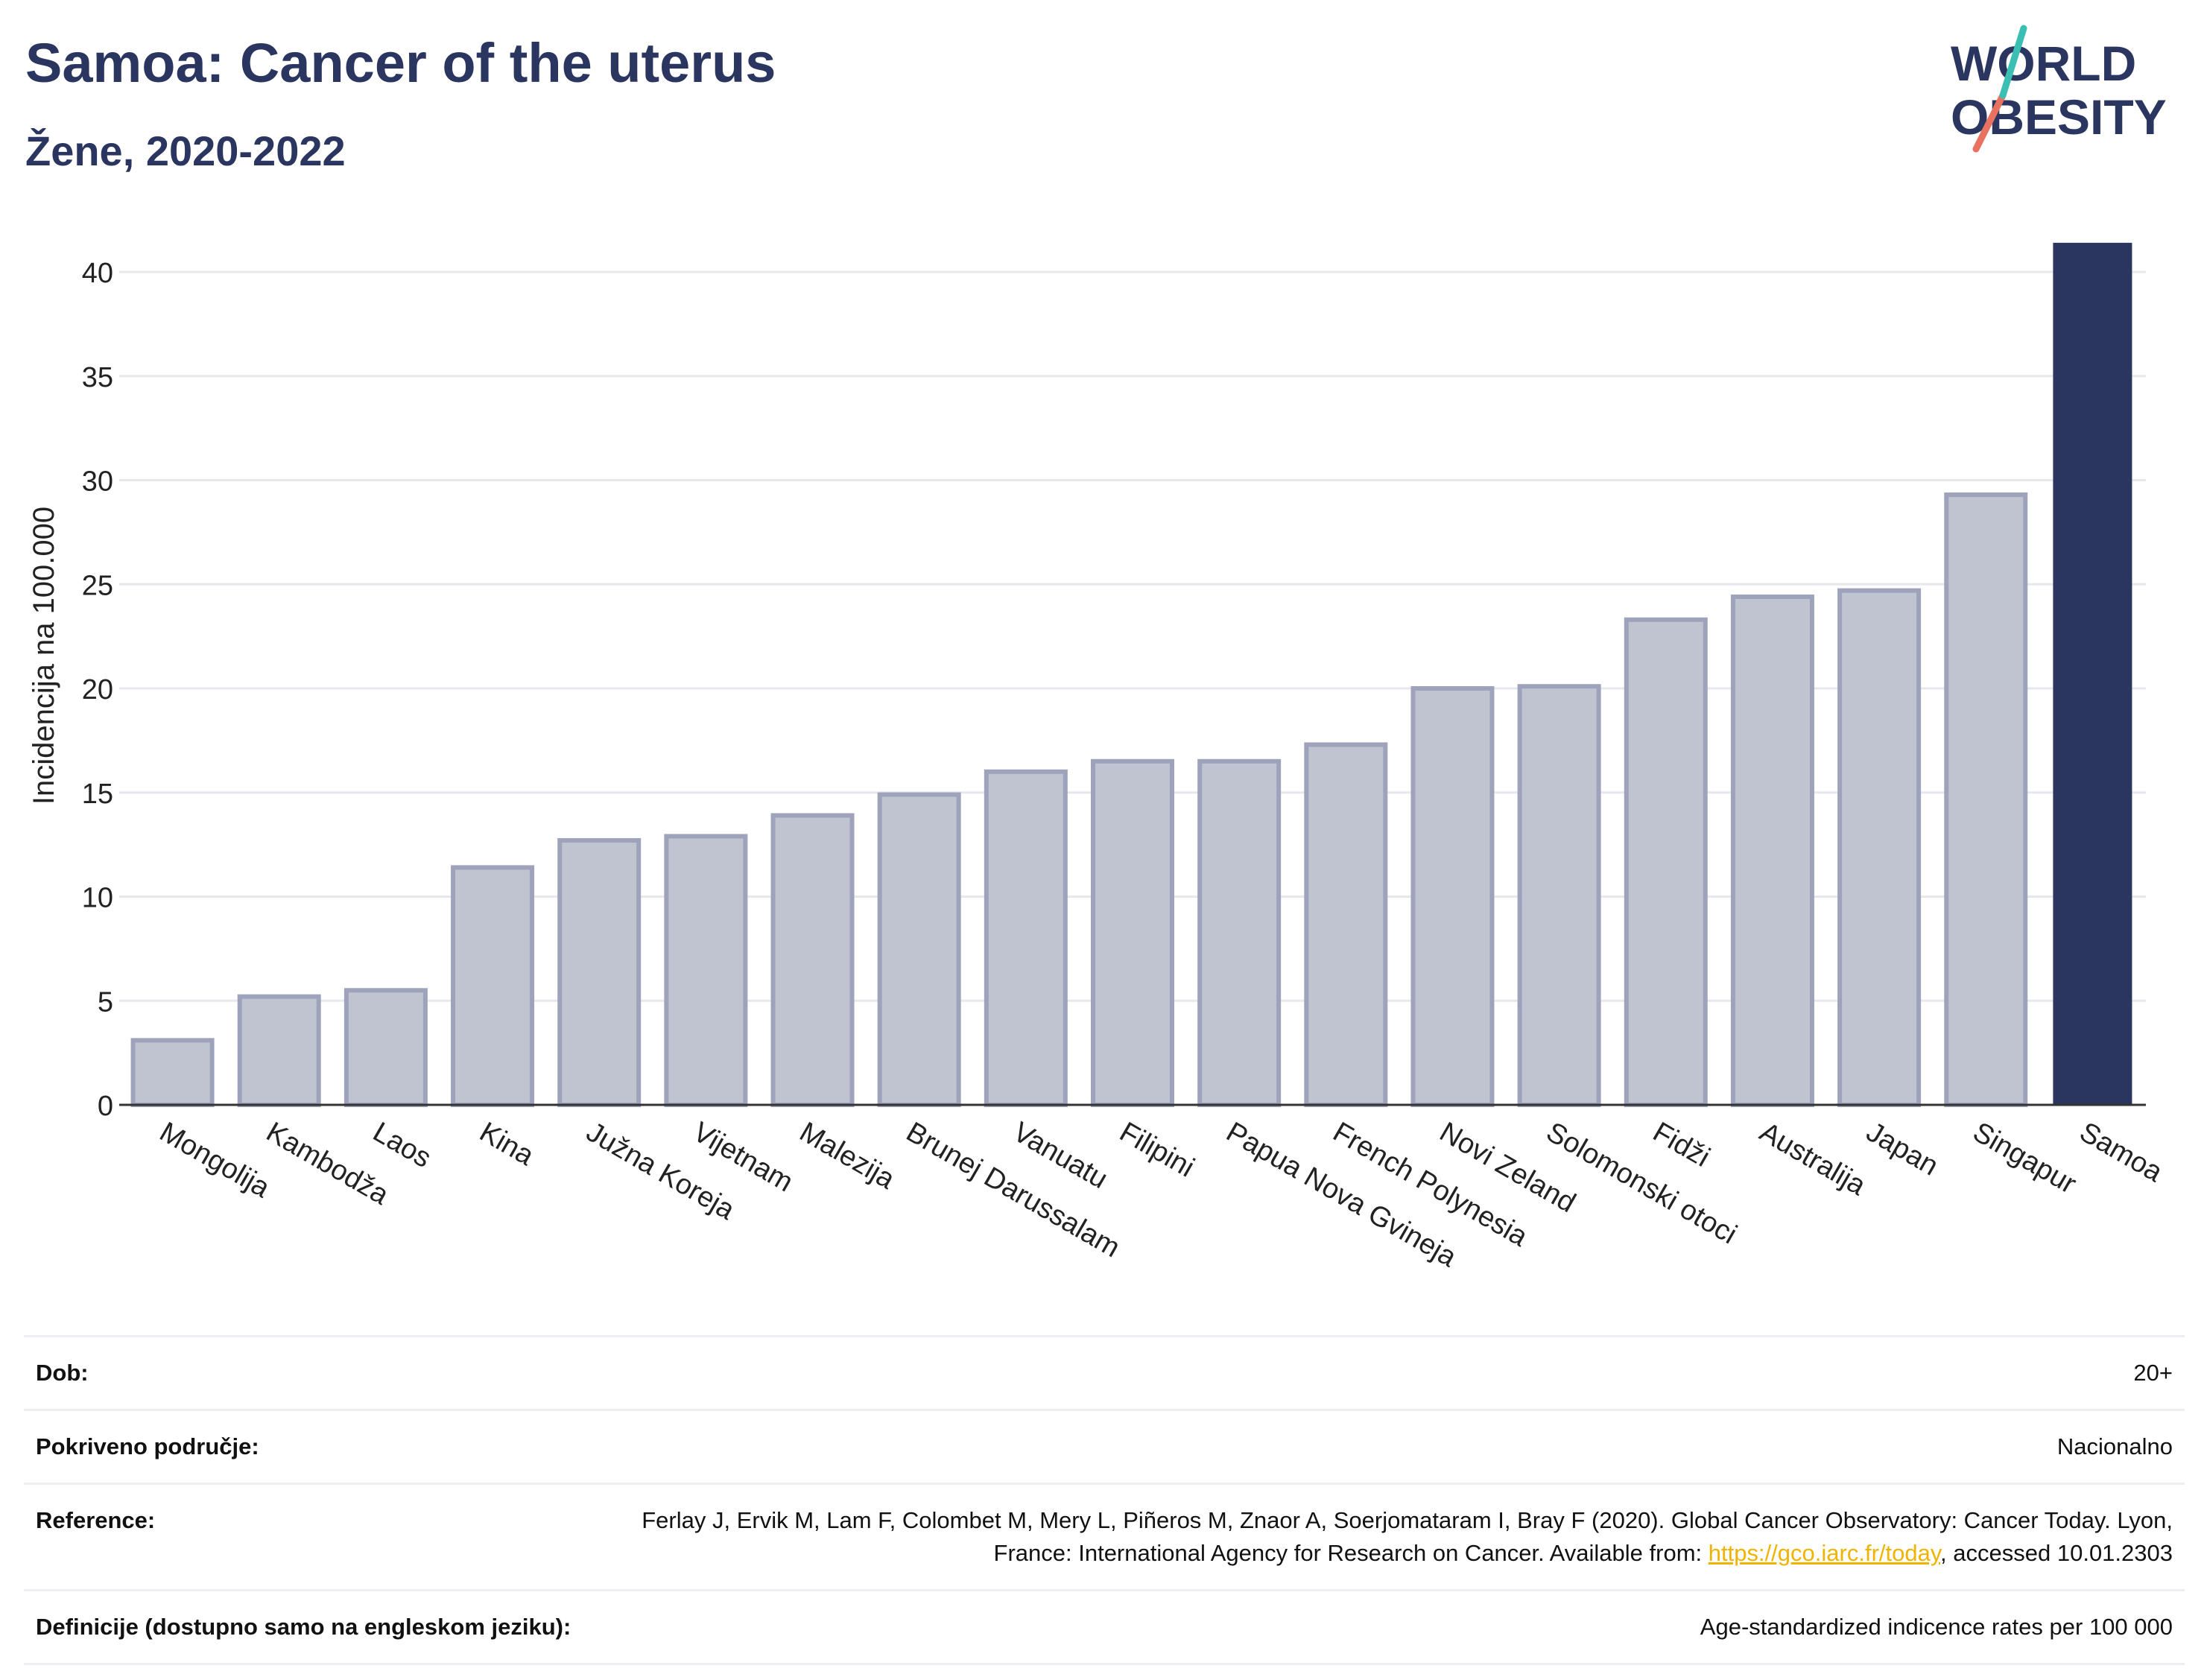 Image resolution: width=2204 pixels, height=1680 pixels. Describe the element at coordinates (2092, 673) in the screenshot. I see `bar-samoa` at that location.